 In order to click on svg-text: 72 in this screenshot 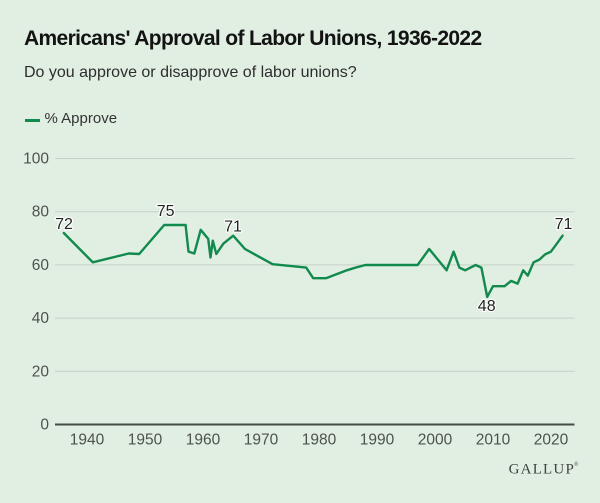, I will do `click(64, 224)`.